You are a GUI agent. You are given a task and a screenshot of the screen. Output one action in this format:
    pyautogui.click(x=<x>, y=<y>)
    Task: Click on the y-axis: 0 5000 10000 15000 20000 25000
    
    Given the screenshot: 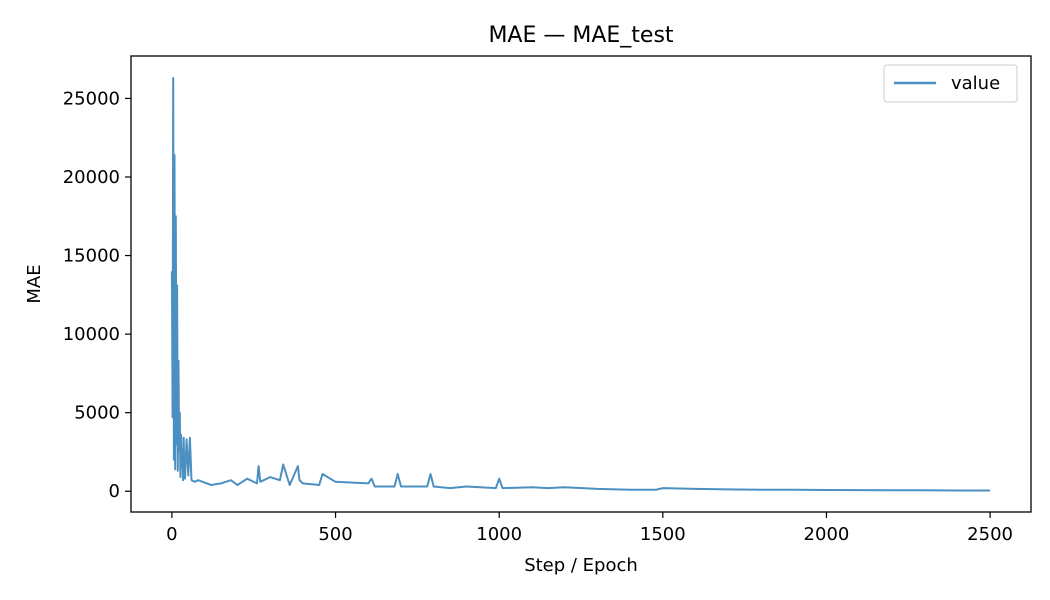 What is the action you would take?
    pyautogui.click(x=97, y=295)
    